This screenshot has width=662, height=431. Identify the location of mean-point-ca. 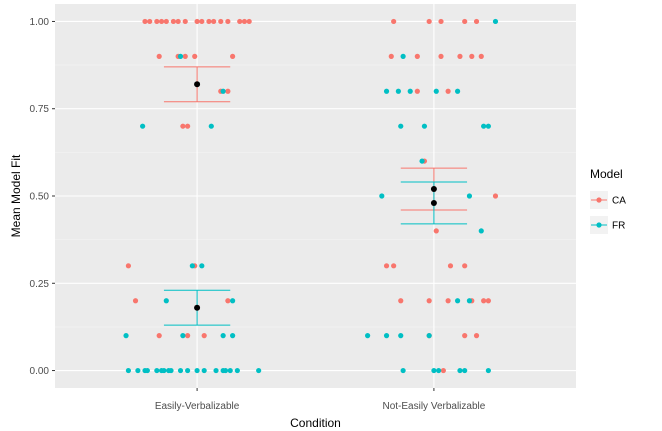
(197, 84).